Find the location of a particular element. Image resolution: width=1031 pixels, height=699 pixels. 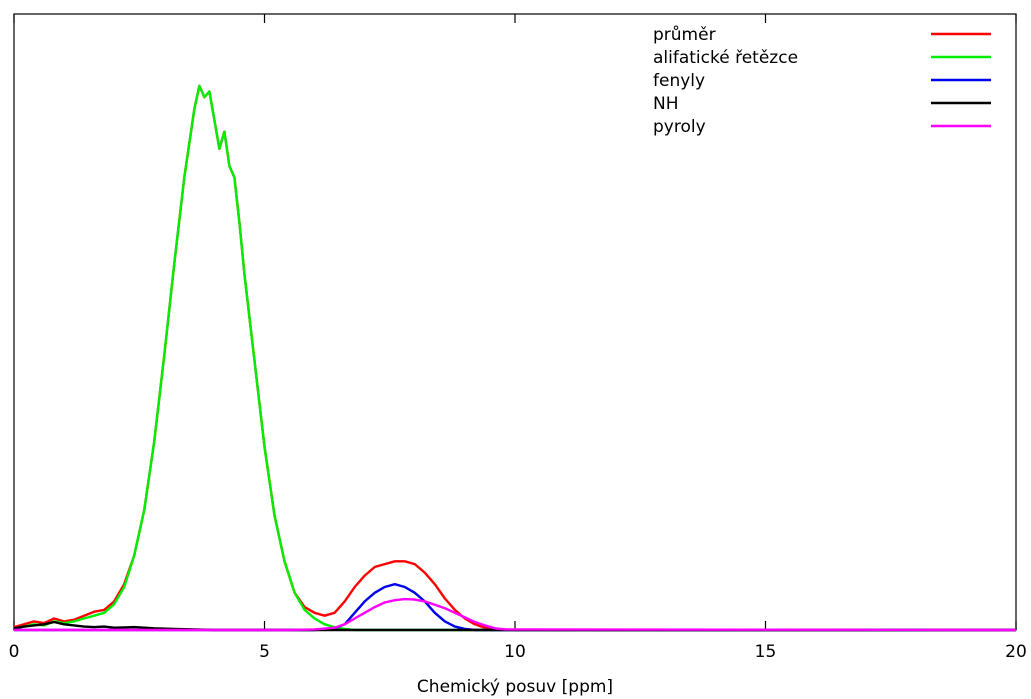

x-tick-label: 10 is located at coordinates (515, 652).